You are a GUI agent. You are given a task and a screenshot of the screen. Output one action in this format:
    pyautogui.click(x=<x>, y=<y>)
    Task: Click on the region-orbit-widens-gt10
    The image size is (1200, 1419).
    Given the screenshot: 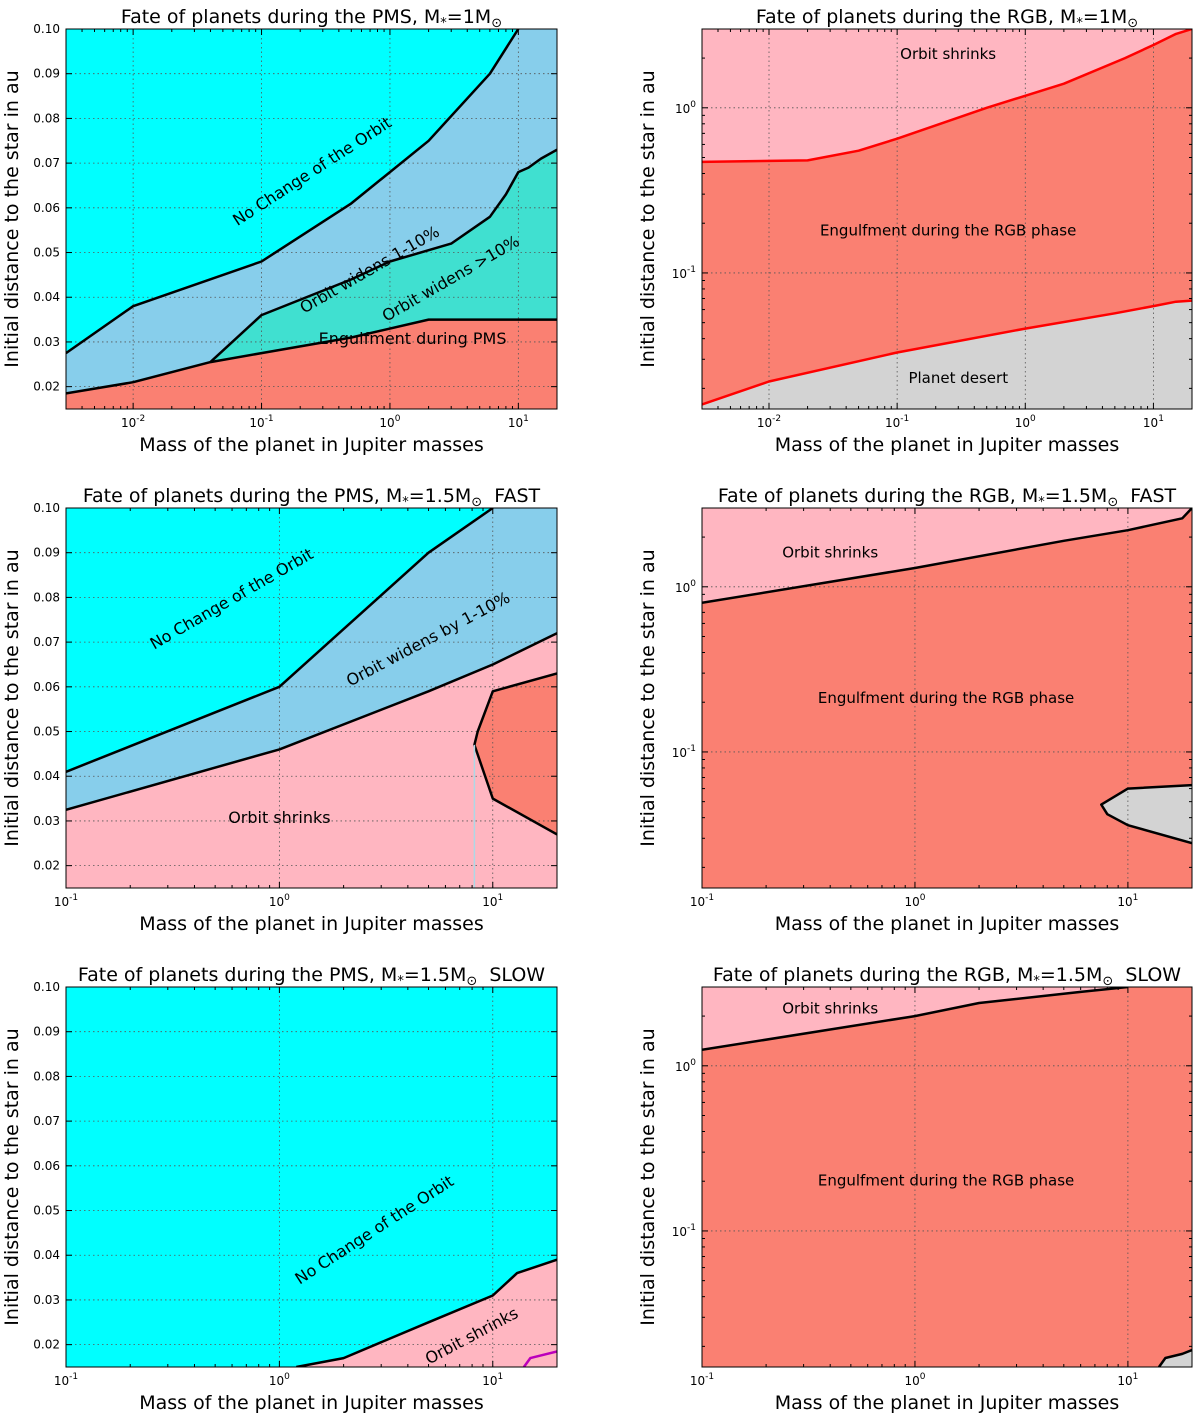 What is the action you would take?
    pyautogui.click(x=383, y=256)
    